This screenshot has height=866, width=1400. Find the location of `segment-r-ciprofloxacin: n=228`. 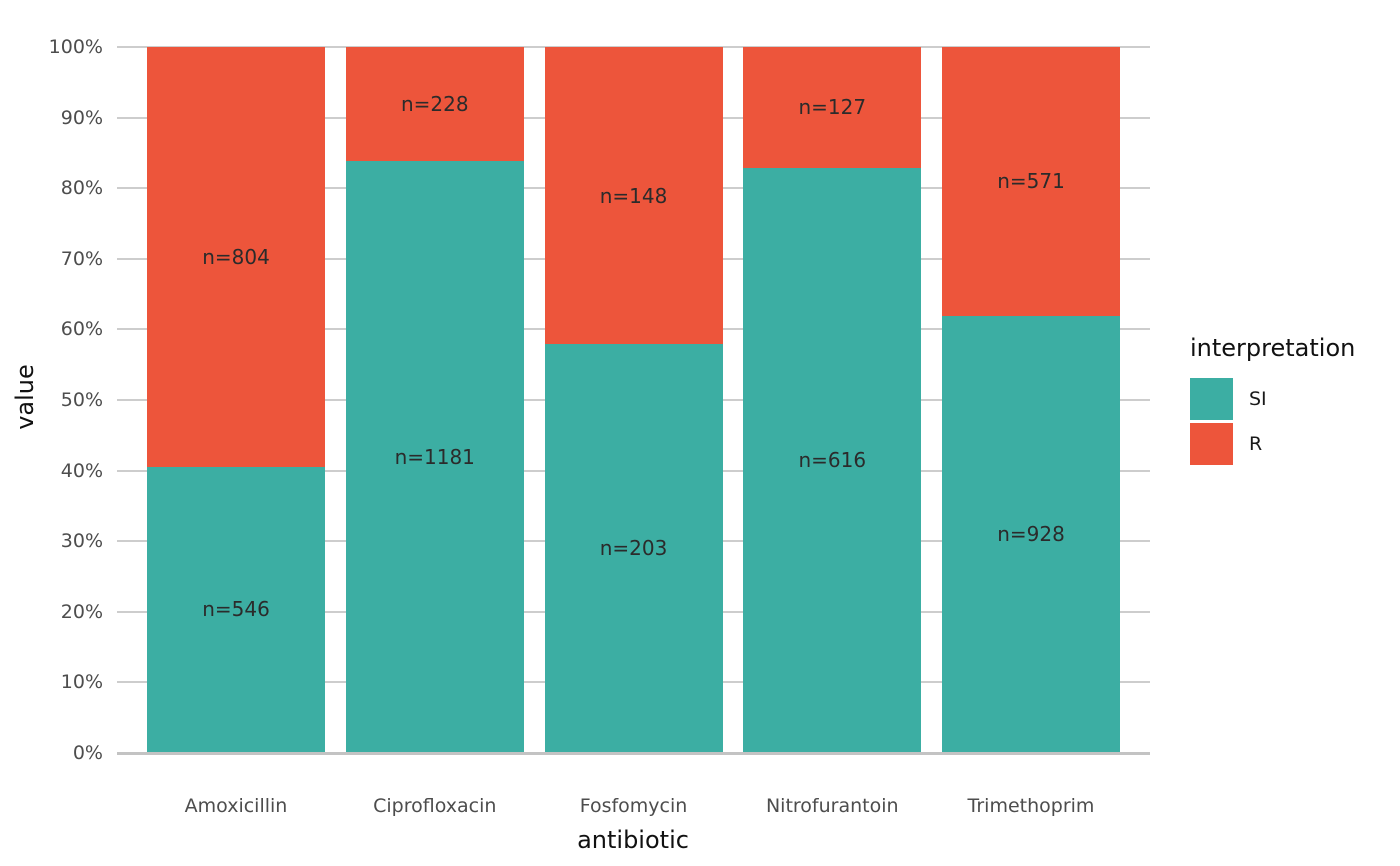

segment-r-ciprofloxacin: n=228 is located at coordinates (434, 104).